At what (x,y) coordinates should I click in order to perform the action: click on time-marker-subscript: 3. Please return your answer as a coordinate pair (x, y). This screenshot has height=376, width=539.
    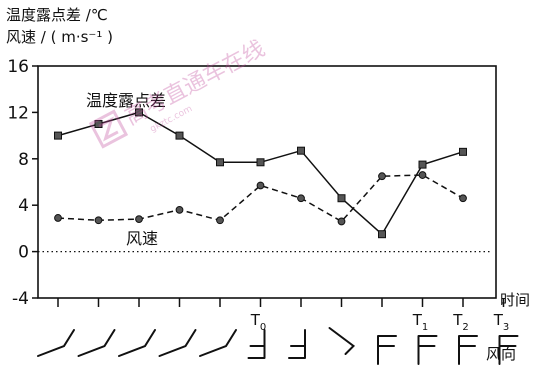
    Looking at the image, I should click on (506, 327).